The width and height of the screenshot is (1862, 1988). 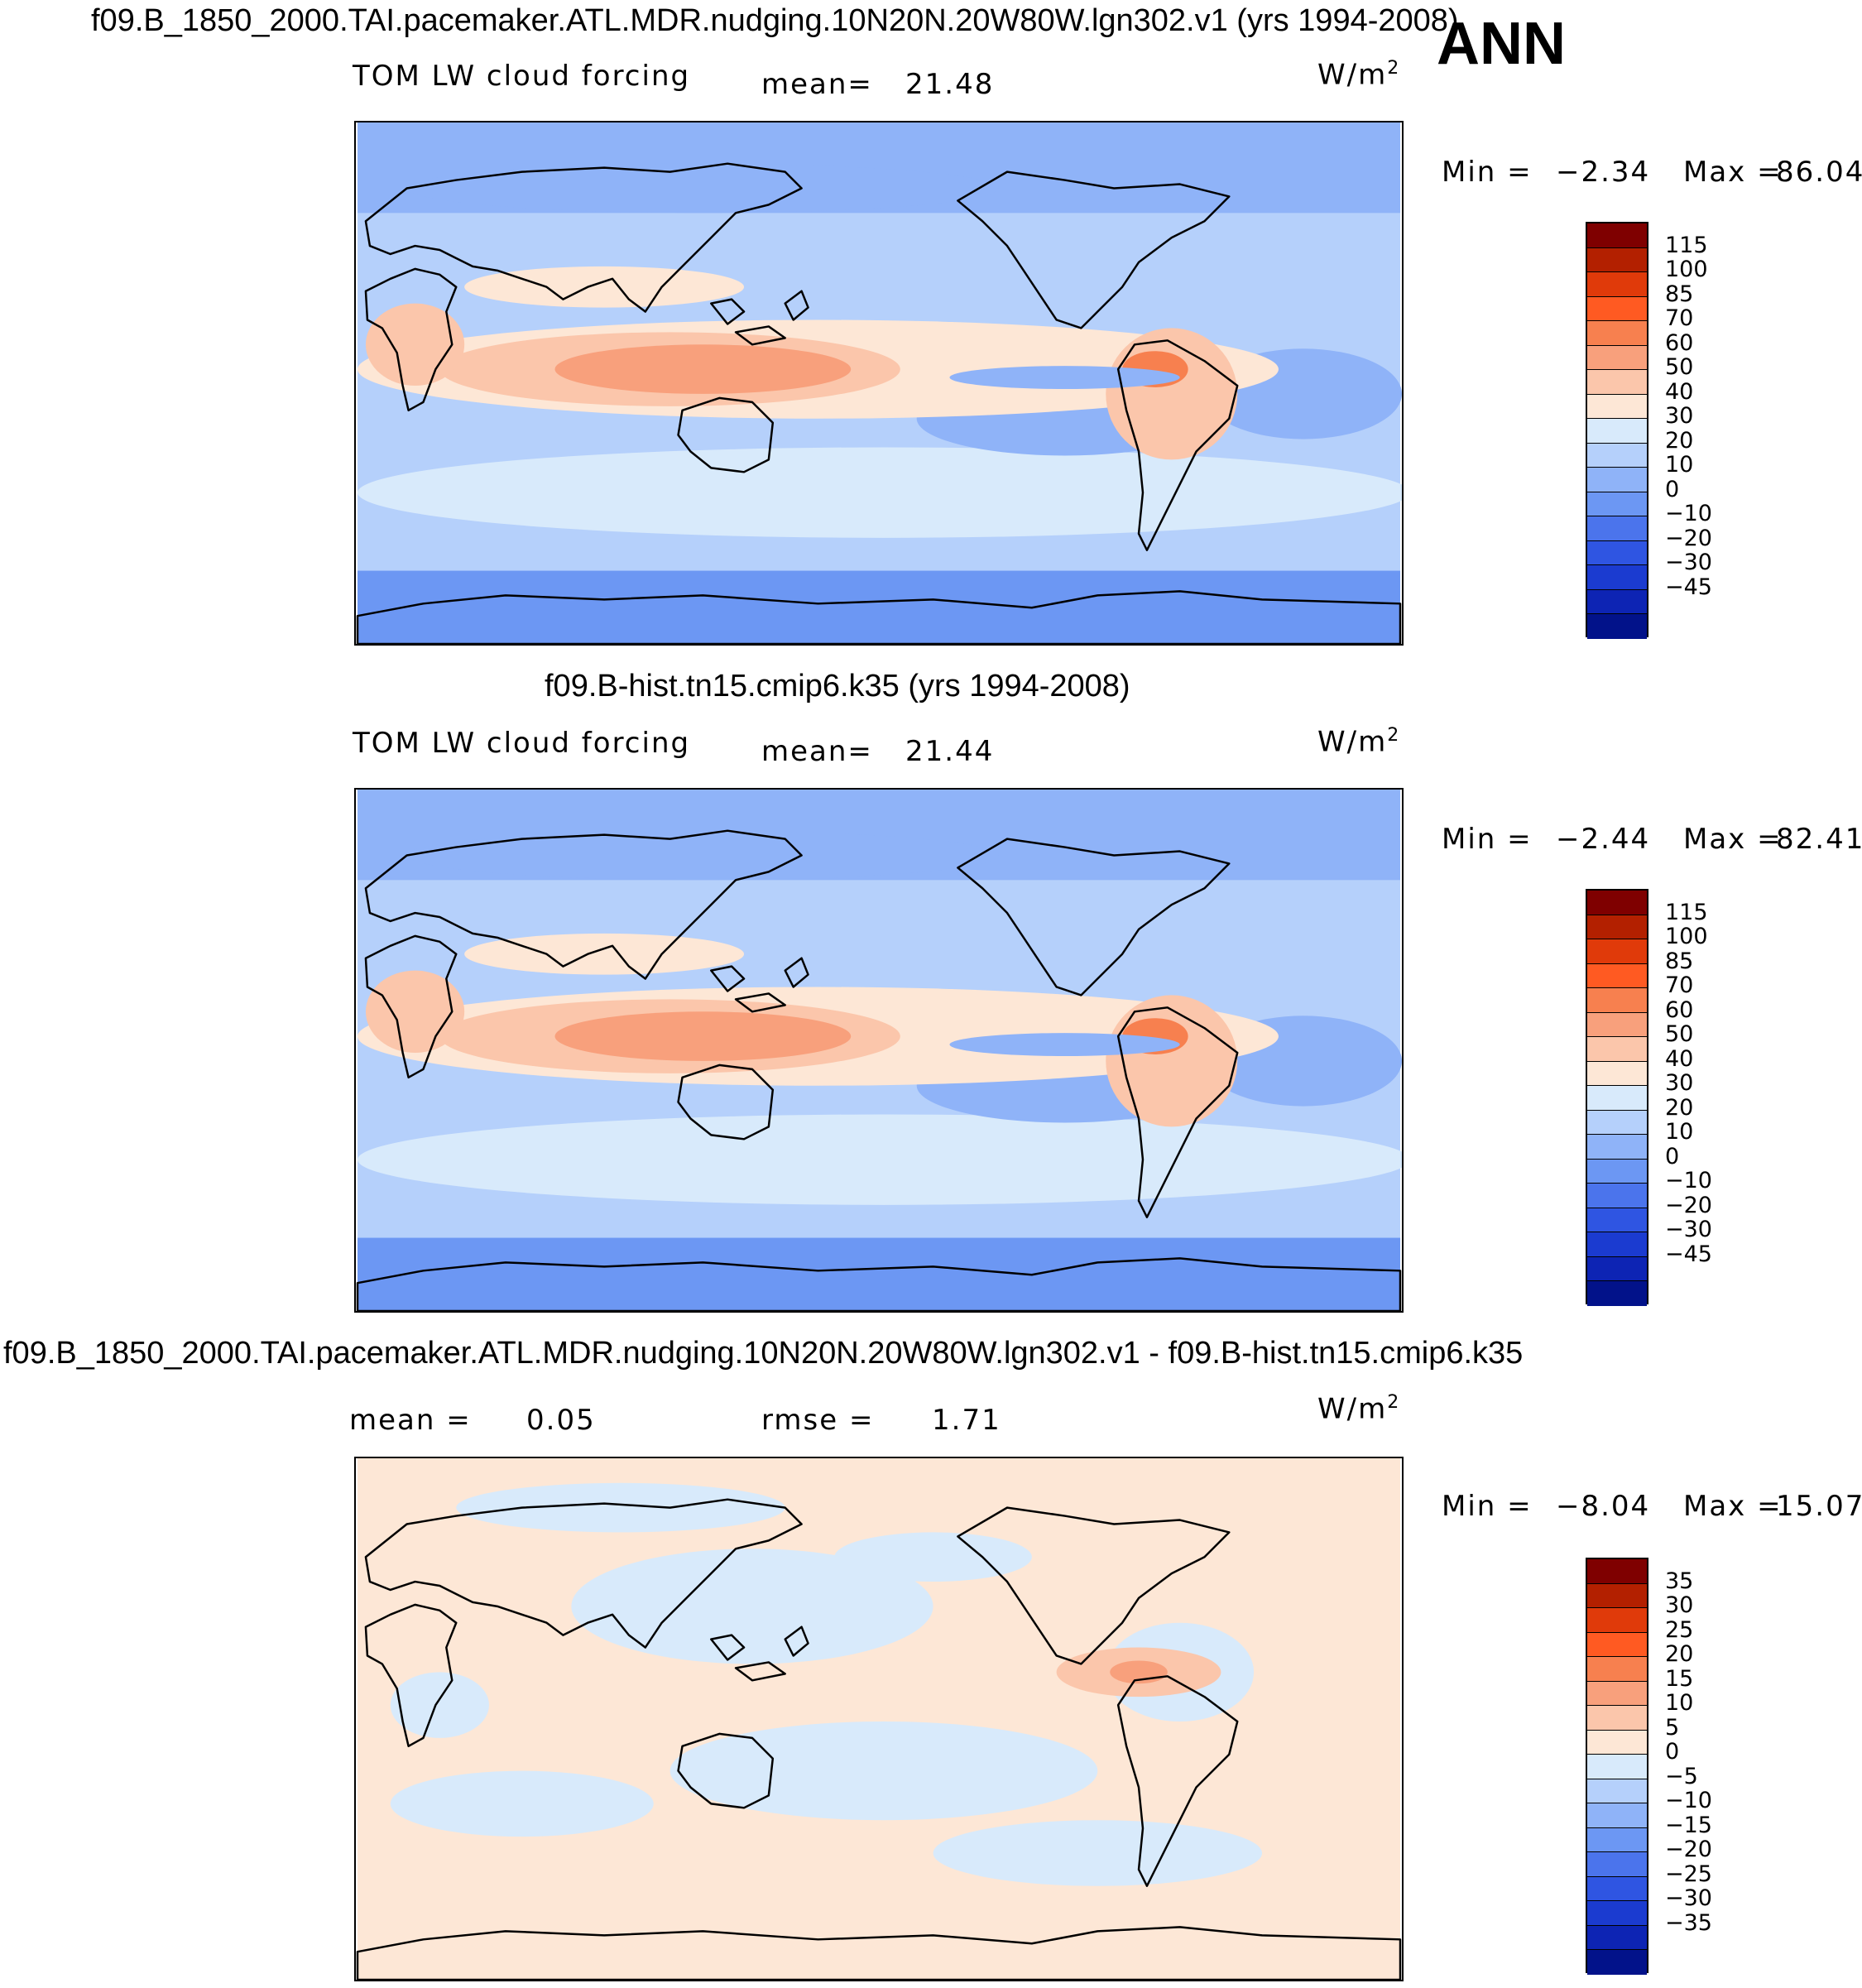 I want to click on colorbar-tick-label: 25, so click(x=1680, y=1629).